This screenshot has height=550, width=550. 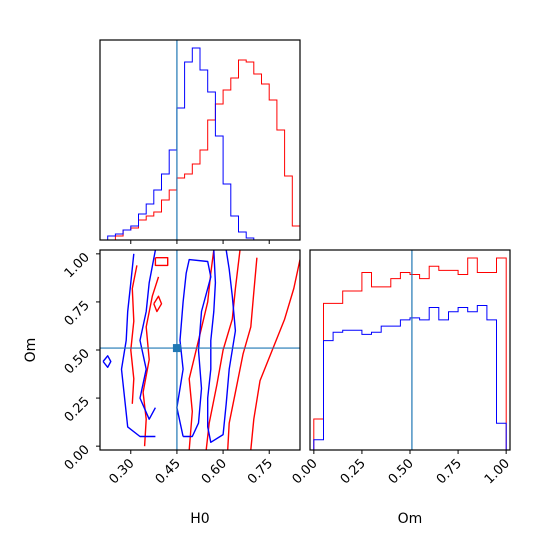 What do you see at coordinates (410, 377) in the screenshot?
I see `hist-om-series-blue_series` at bounding box center [410, 377].